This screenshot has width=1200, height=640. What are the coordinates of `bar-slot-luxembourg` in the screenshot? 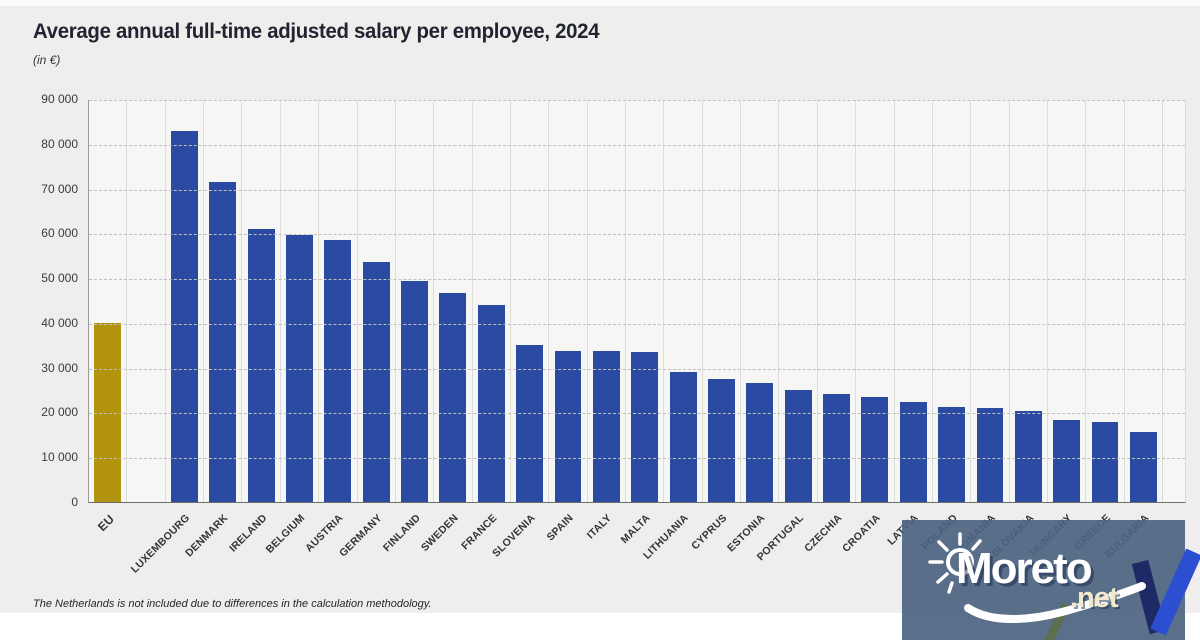 It's located at (183, 301).